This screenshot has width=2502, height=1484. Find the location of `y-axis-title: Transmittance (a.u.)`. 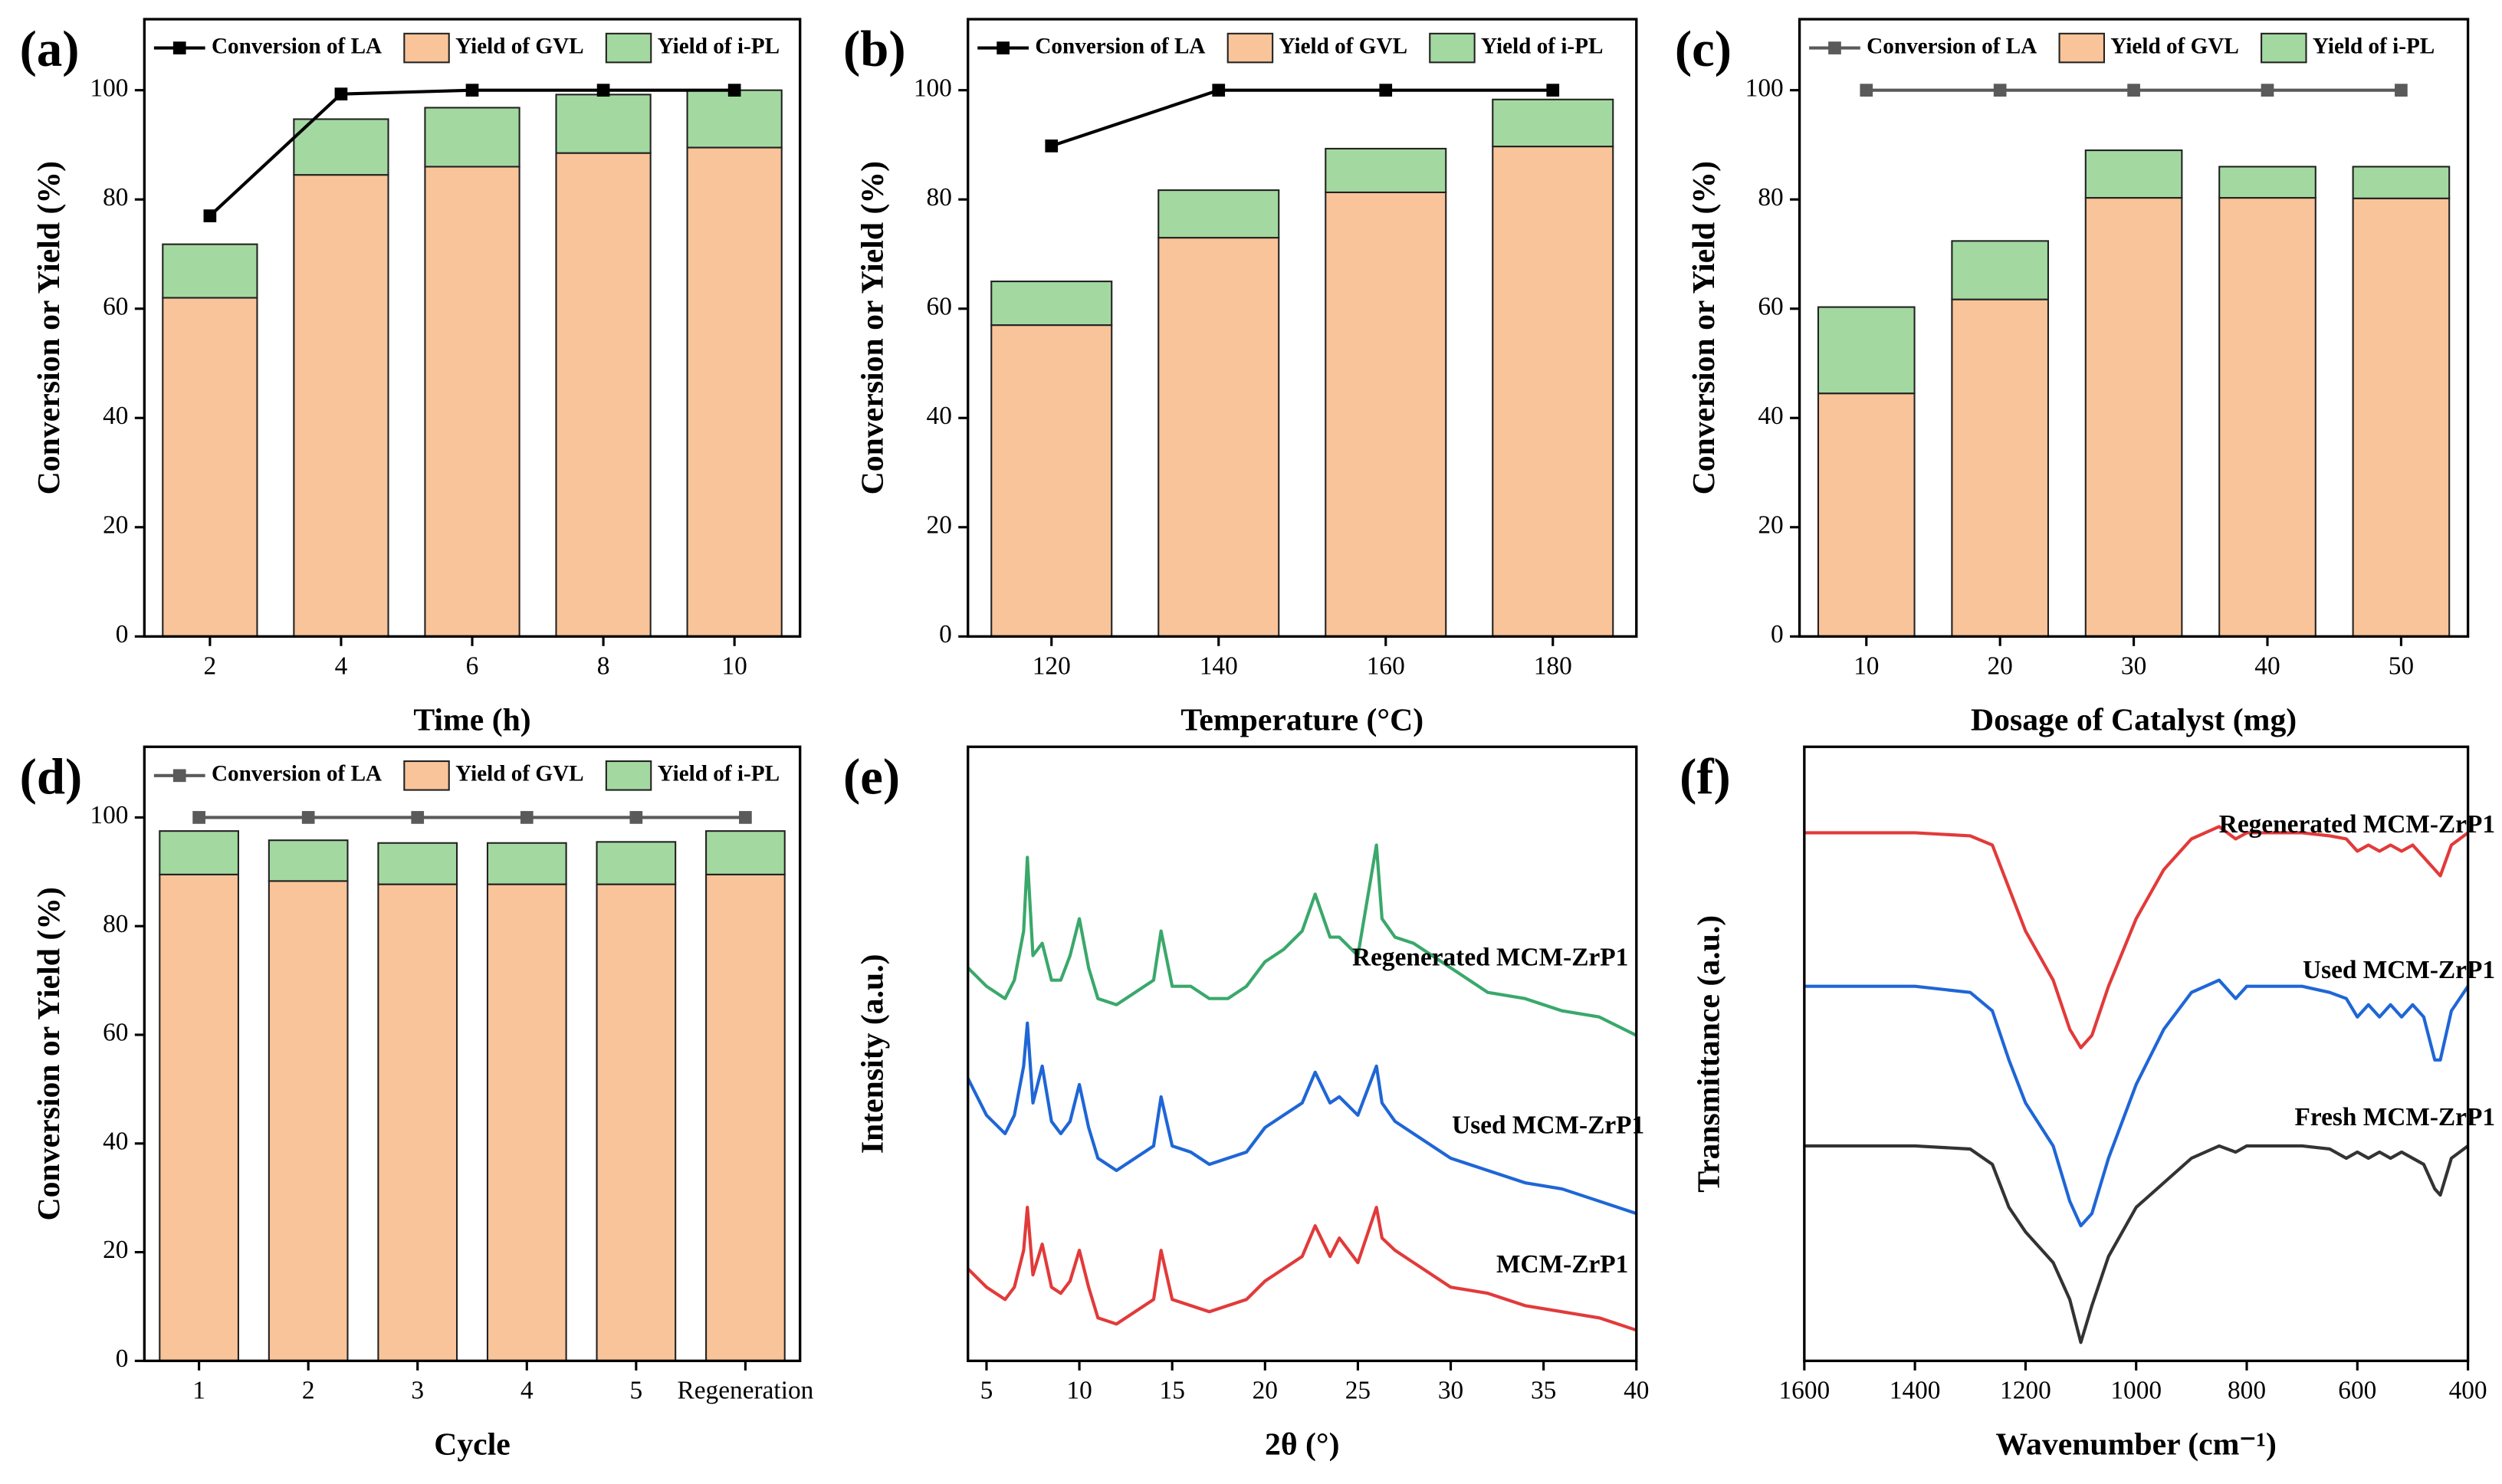

y-axis-title: Transmittance (a.u.) is located at coordinates (1709, 1054).